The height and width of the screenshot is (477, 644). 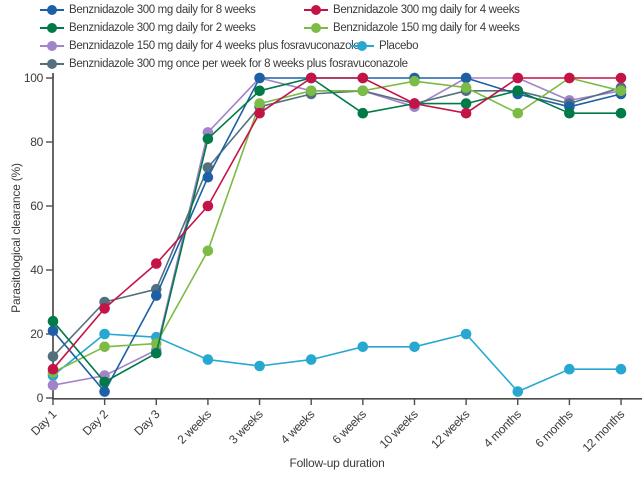 What do you see at coordinates (194, 427) in the screenshot?
I see `x-tick-label: 2 weeks` at bounding box center [194, 427].